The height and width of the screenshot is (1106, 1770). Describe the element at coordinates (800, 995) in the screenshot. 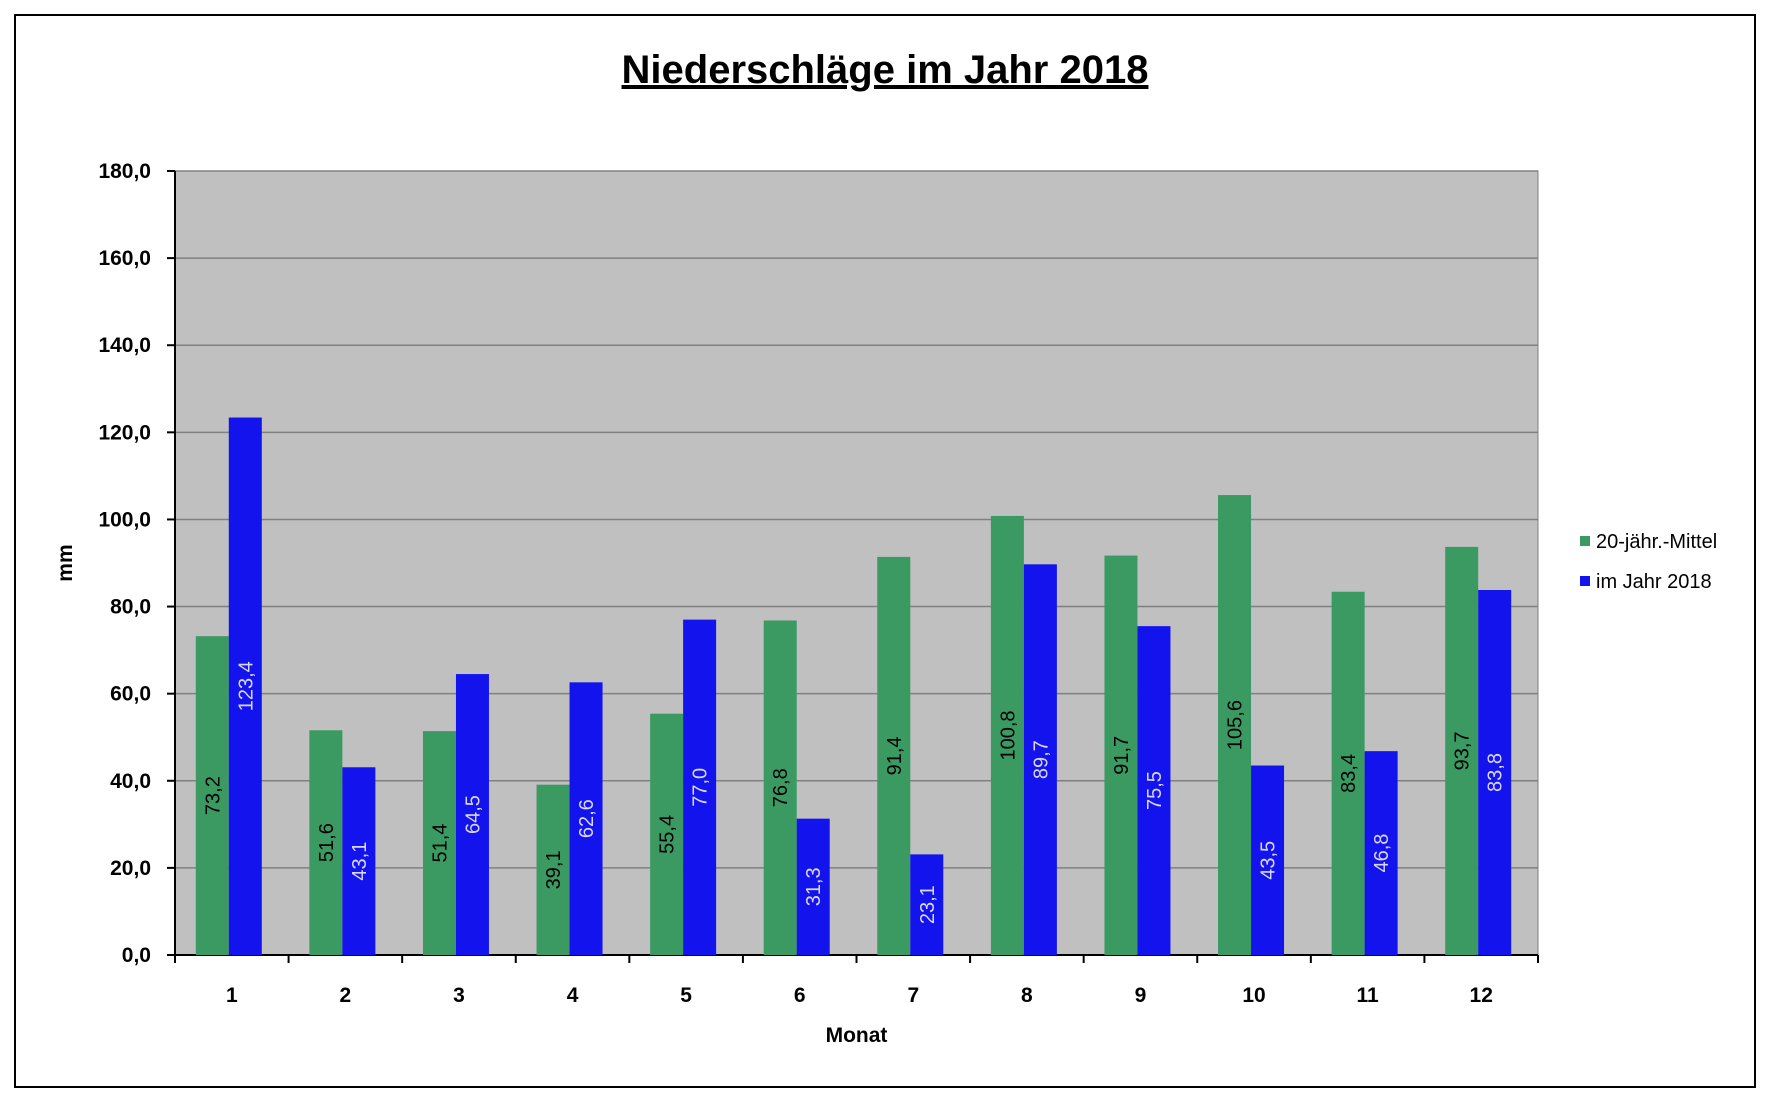

I see `x-tick-label: 6` at that location.